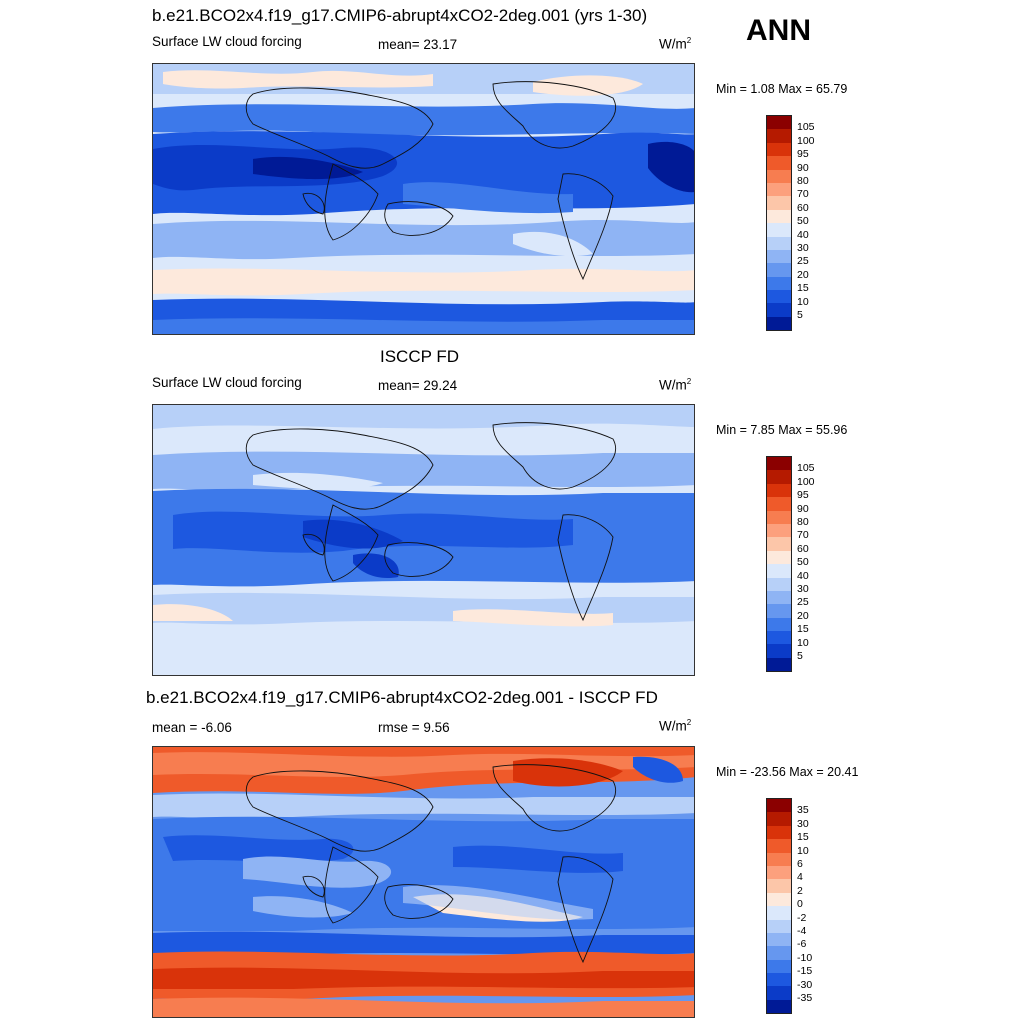 Image resolution: width=1024 pixels, height=1024 pixels. I want to click on colorbar-label: -15, so click(805, 971).